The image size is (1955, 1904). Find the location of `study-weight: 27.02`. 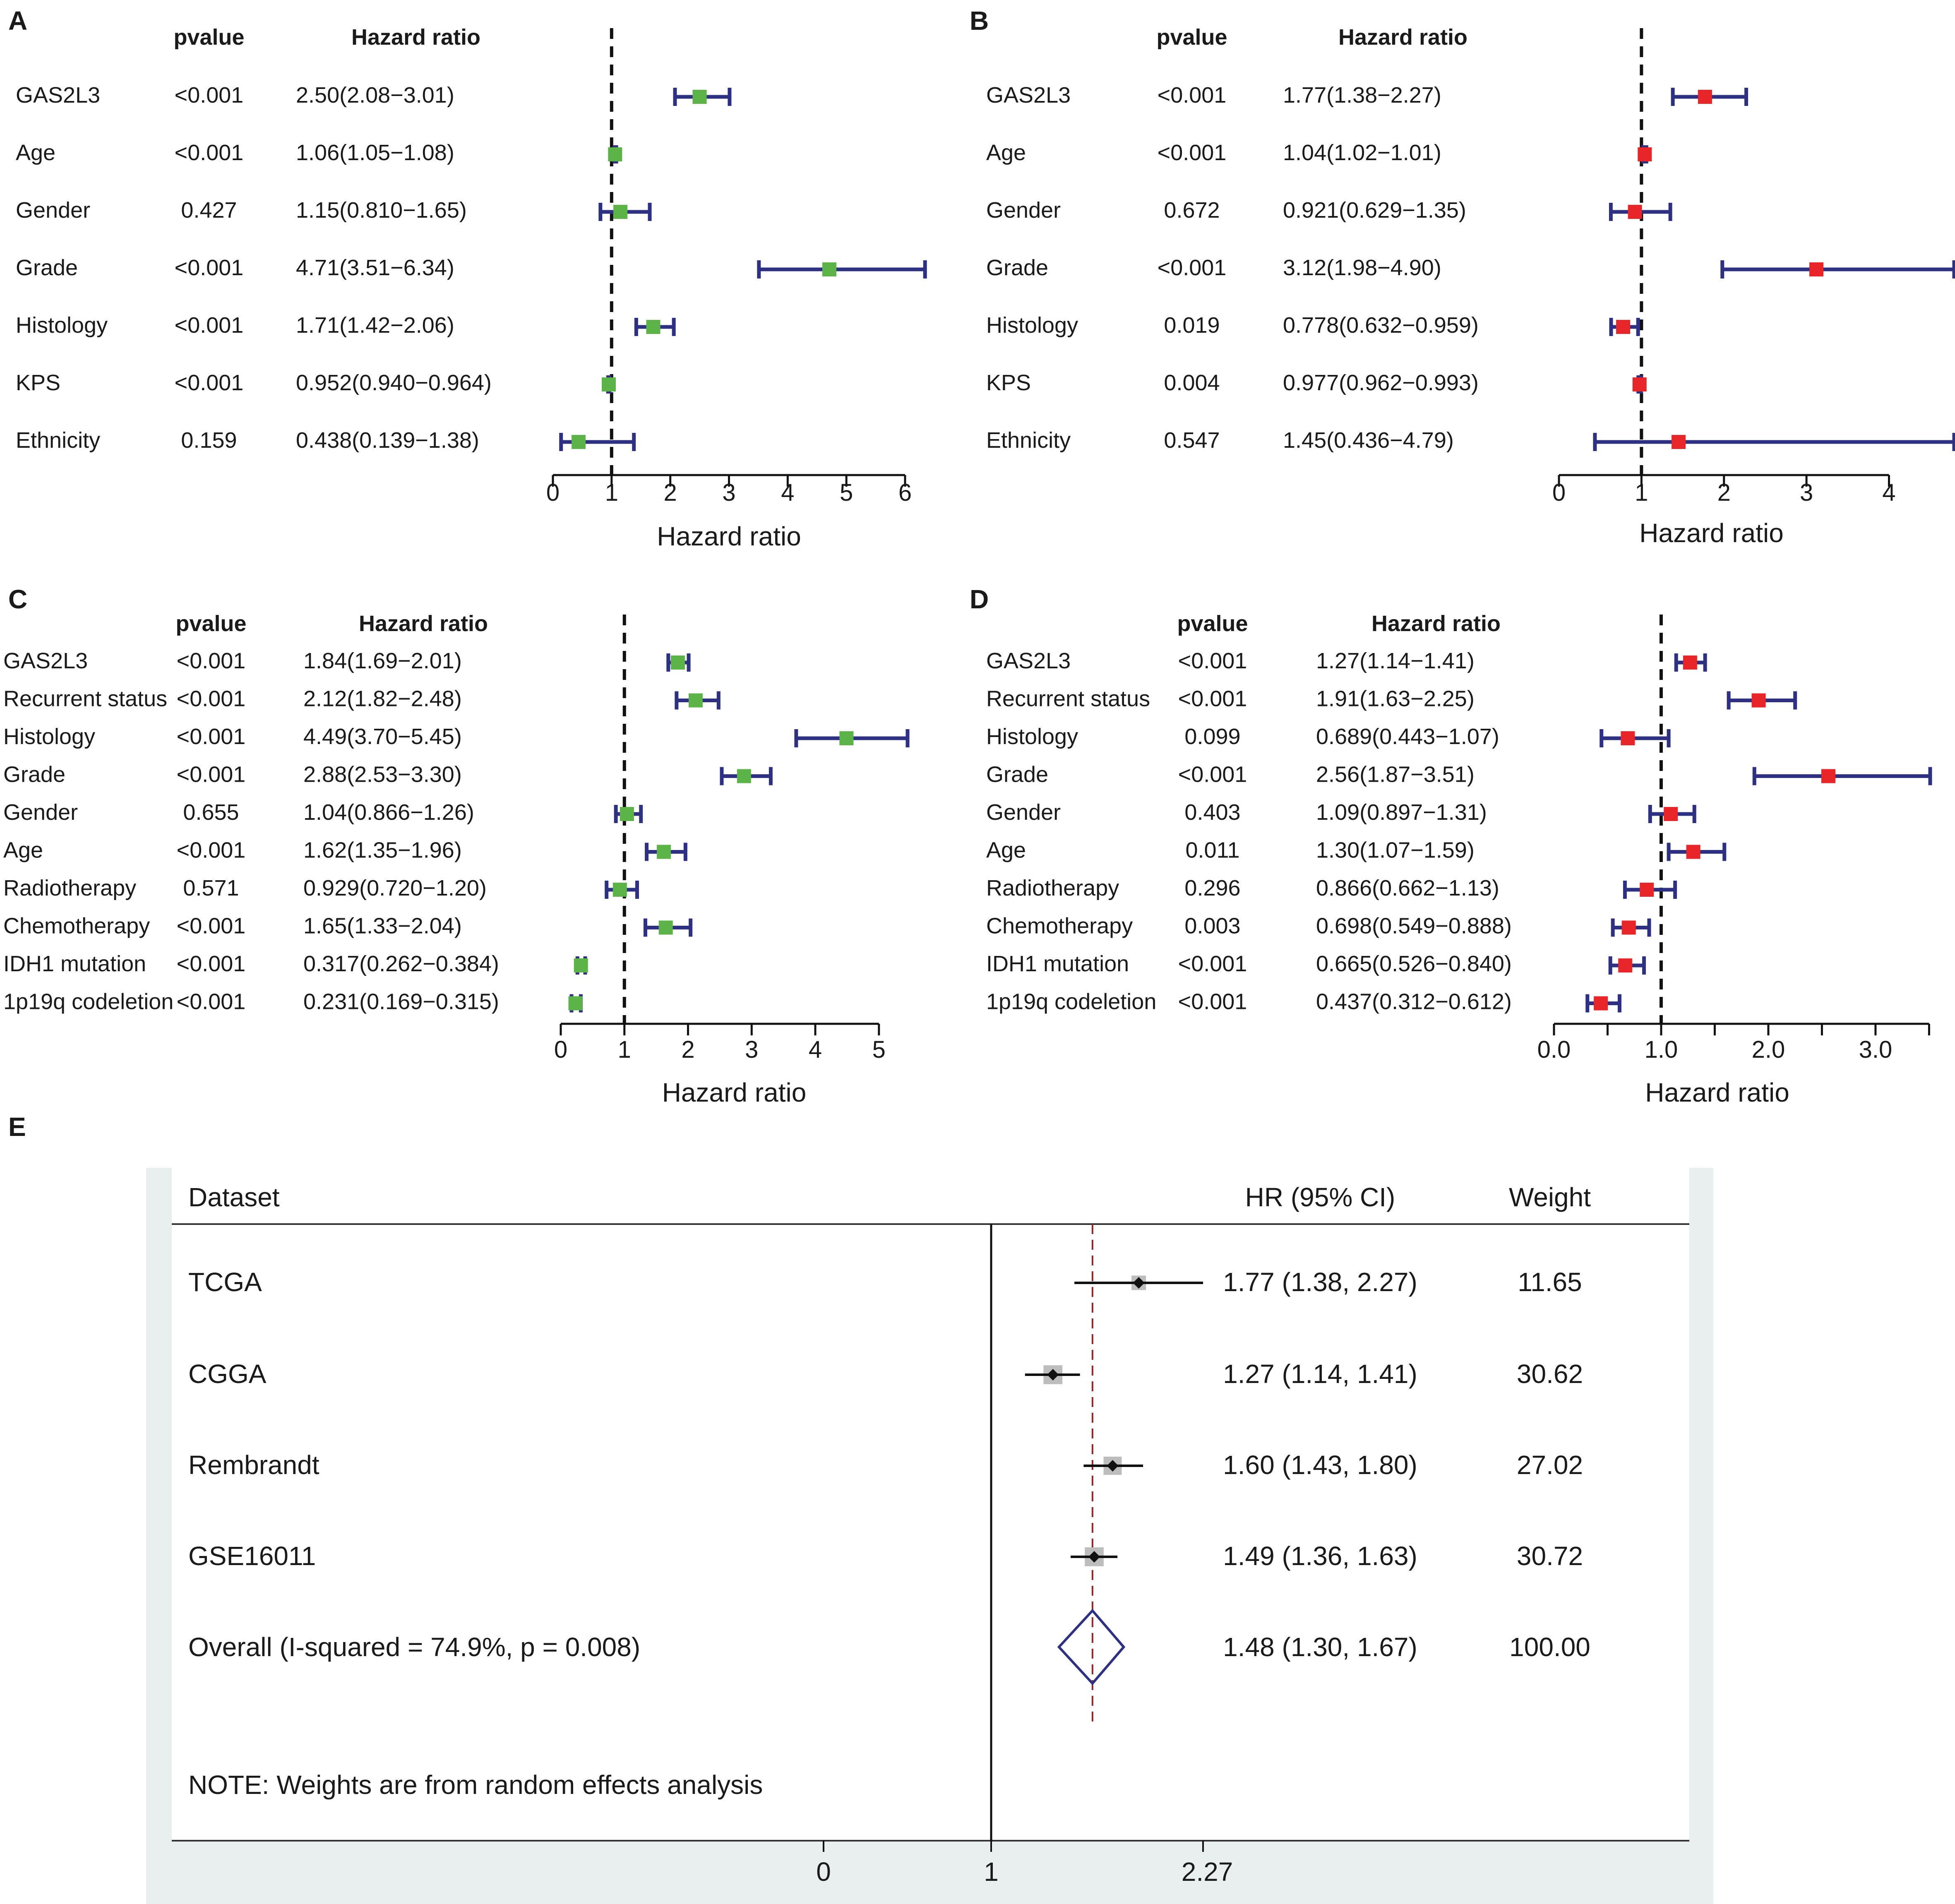

study-weight: 27.02 is located at coordinates (1550, 1465).